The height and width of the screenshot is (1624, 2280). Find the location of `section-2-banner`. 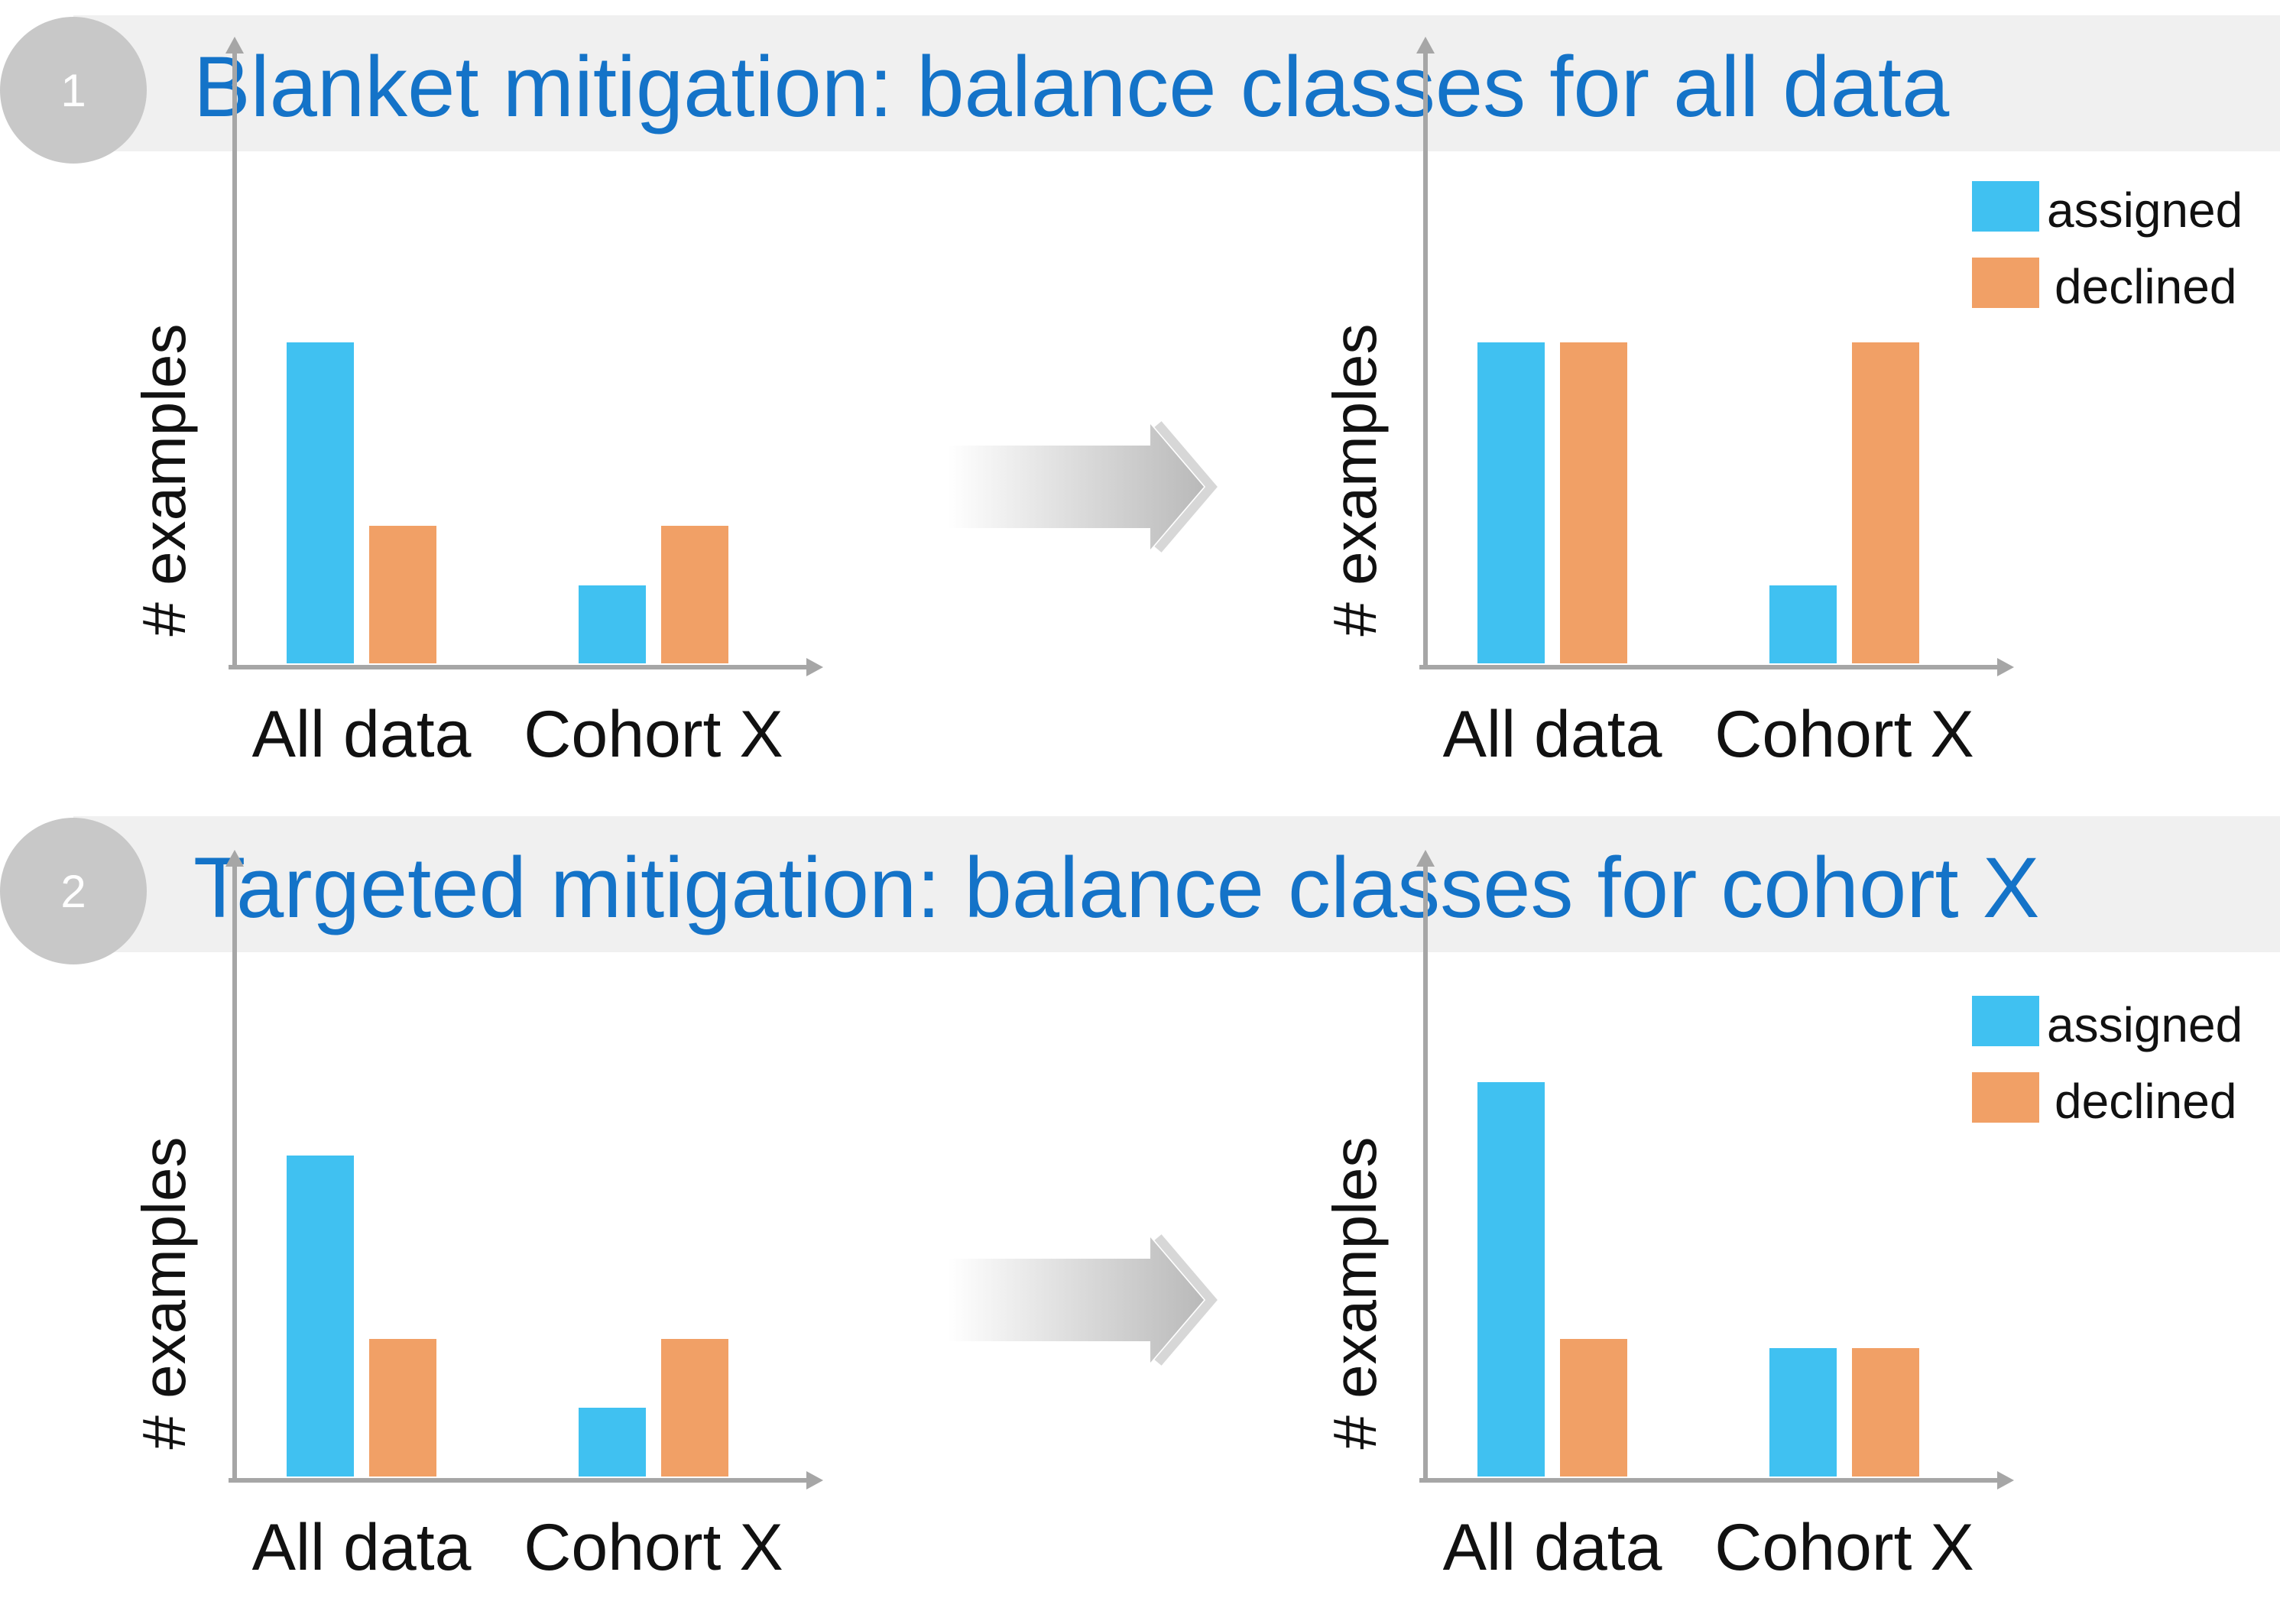

section-2-banner is located at coordinates (1176, 884).